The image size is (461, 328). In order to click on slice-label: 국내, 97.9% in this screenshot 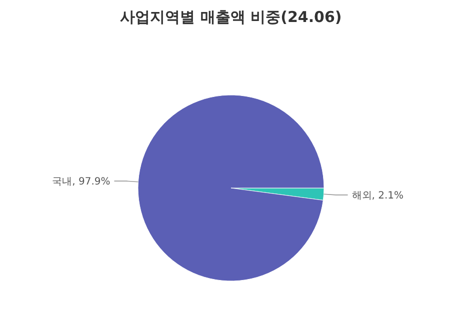, I will do `click(81, 182)`.